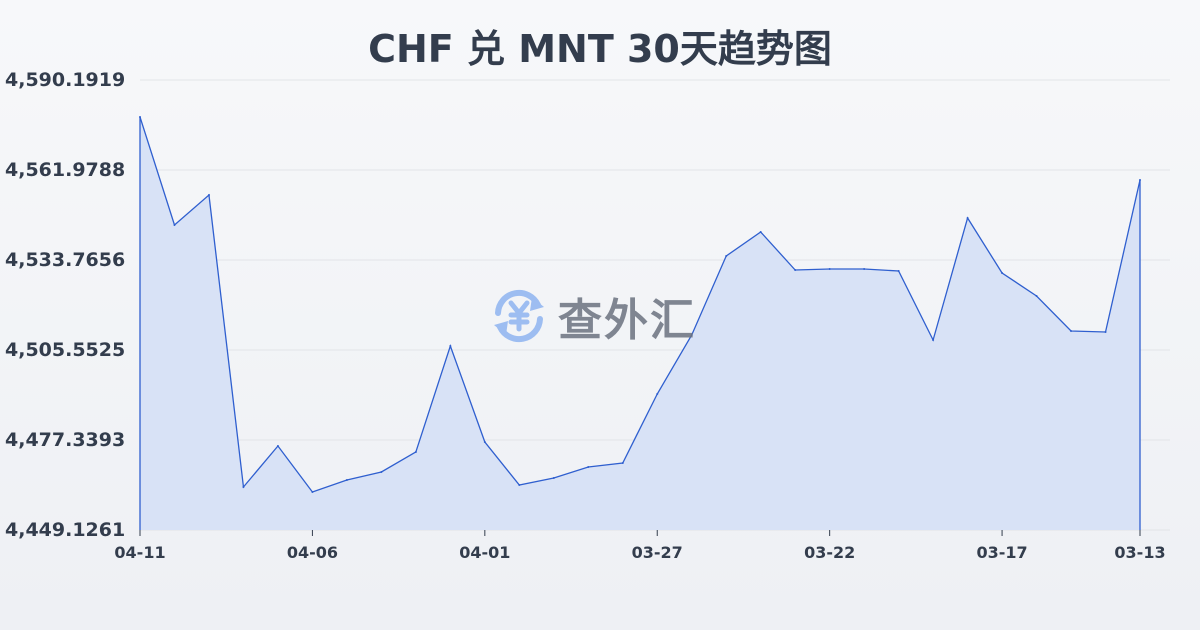 The height and width of the screenshot is (630, 1200). I want to click on y-tick-label: 4,505.5525, so click(65, 350).